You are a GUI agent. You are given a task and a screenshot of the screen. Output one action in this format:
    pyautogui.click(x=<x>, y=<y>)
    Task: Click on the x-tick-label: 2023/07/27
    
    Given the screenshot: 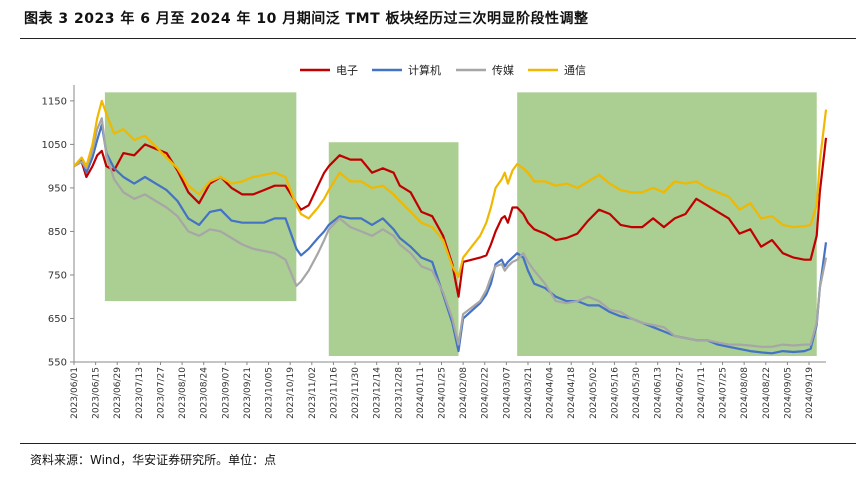 What is the action you would take?
    pyautogui.click(x=161, y=393)
    